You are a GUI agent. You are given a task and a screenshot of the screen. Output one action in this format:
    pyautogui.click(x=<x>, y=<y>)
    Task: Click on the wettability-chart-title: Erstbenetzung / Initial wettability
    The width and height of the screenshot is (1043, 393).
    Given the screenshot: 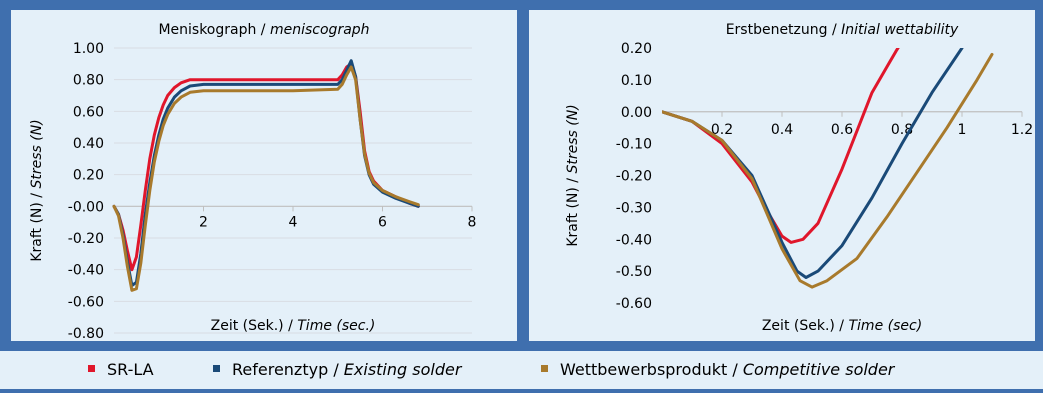 What is the action you would take?
    pyautogui.click(x=842, y=30)
    